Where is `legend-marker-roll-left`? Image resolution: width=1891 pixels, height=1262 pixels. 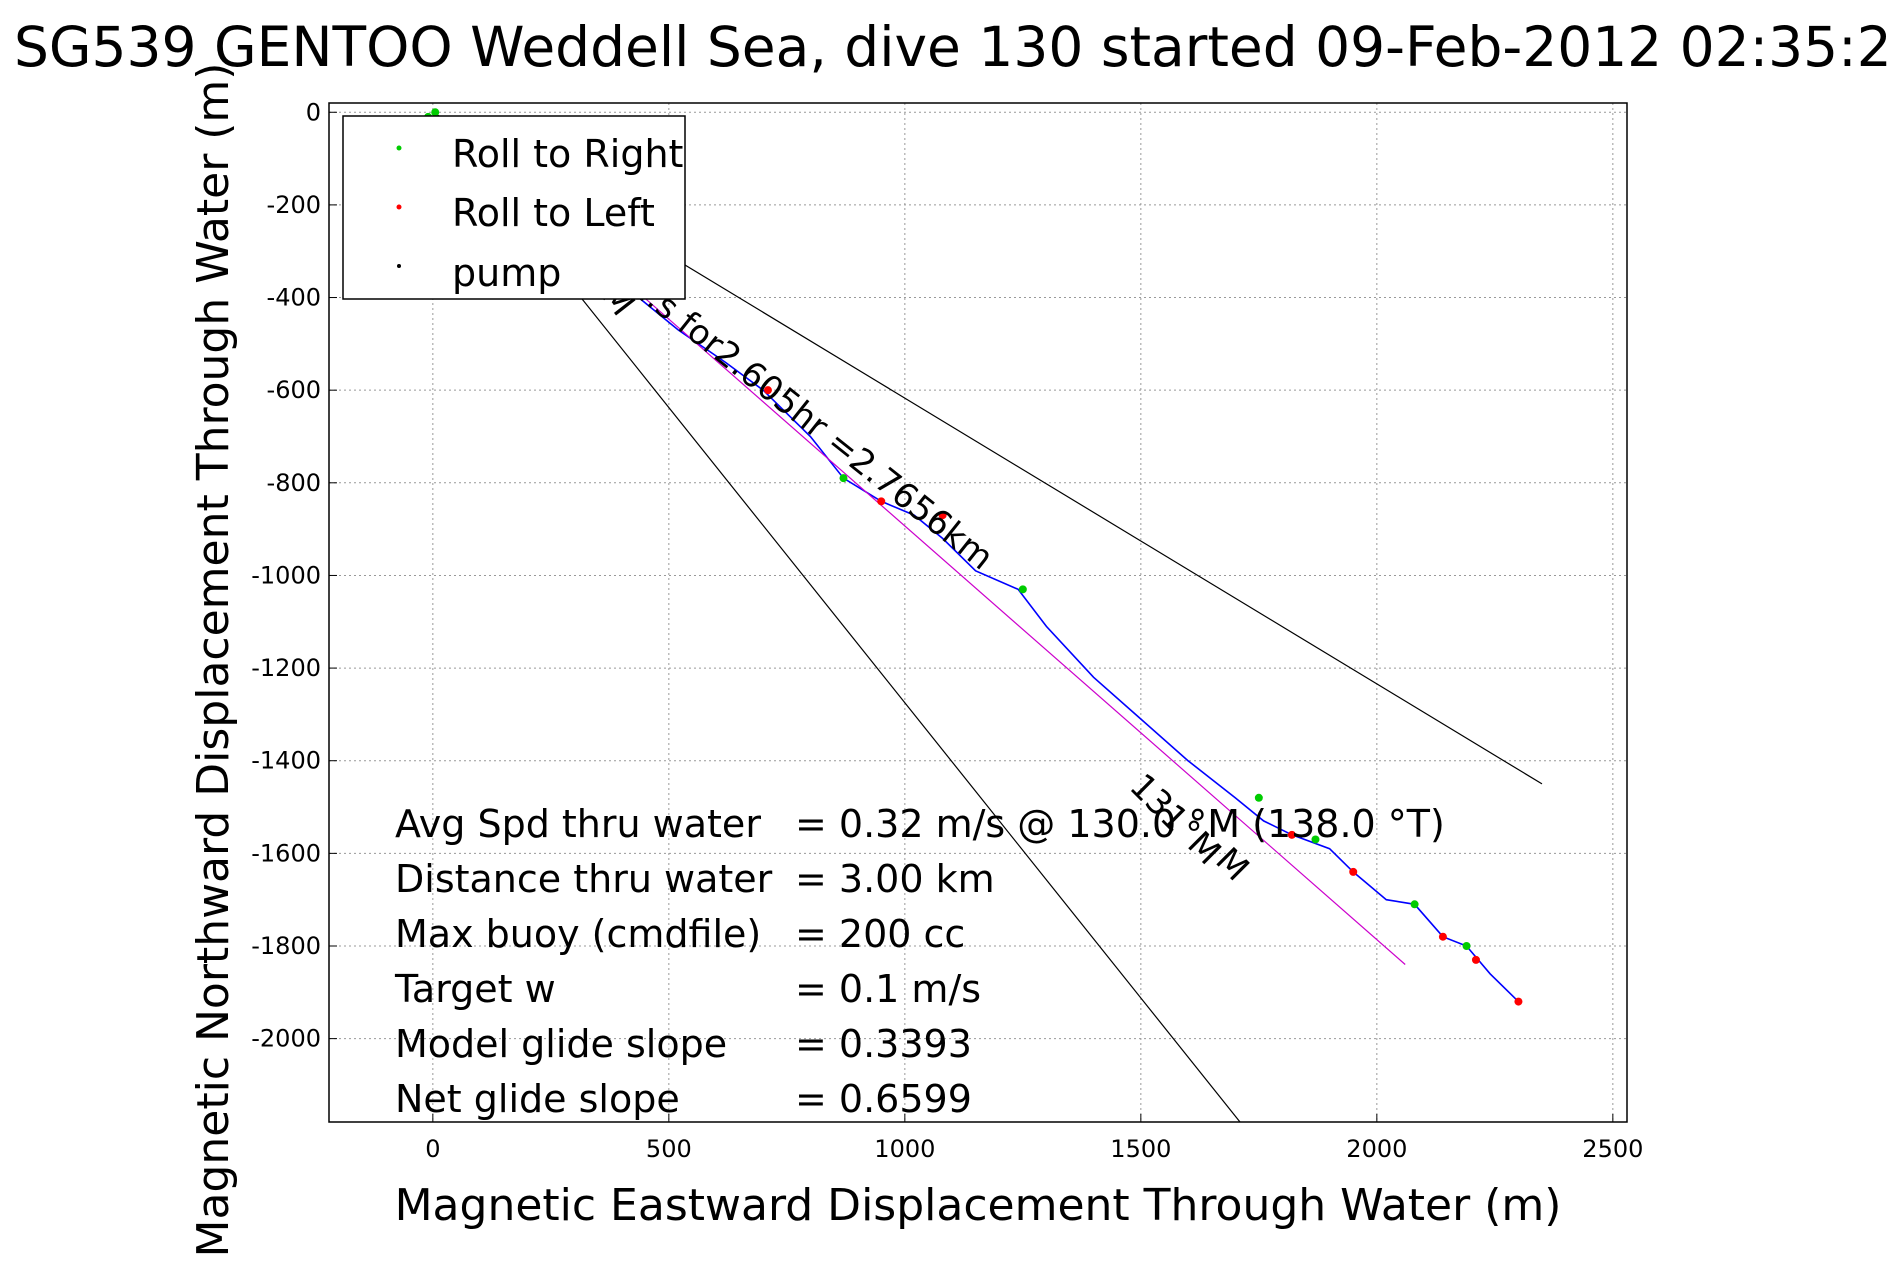 legend-marker-roll-left is located at coordinates (399, 207).